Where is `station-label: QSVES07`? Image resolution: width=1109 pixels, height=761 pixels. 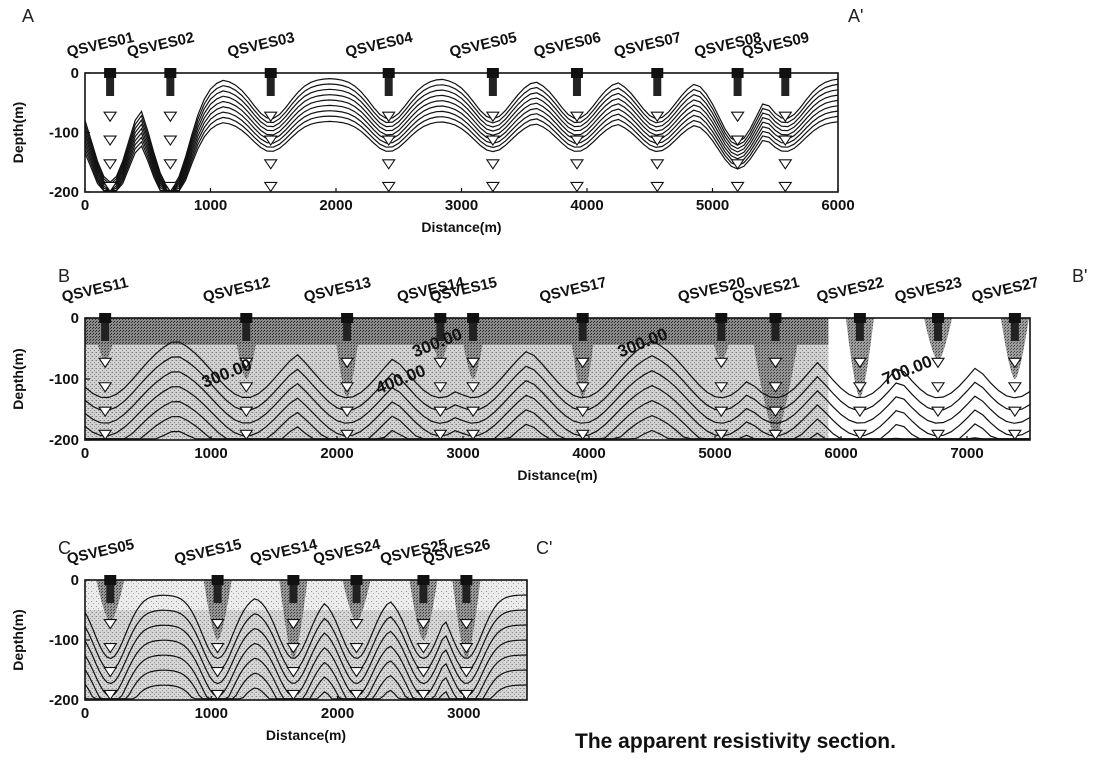
station-label: QSVES07 is located at coordinates (647, 45).